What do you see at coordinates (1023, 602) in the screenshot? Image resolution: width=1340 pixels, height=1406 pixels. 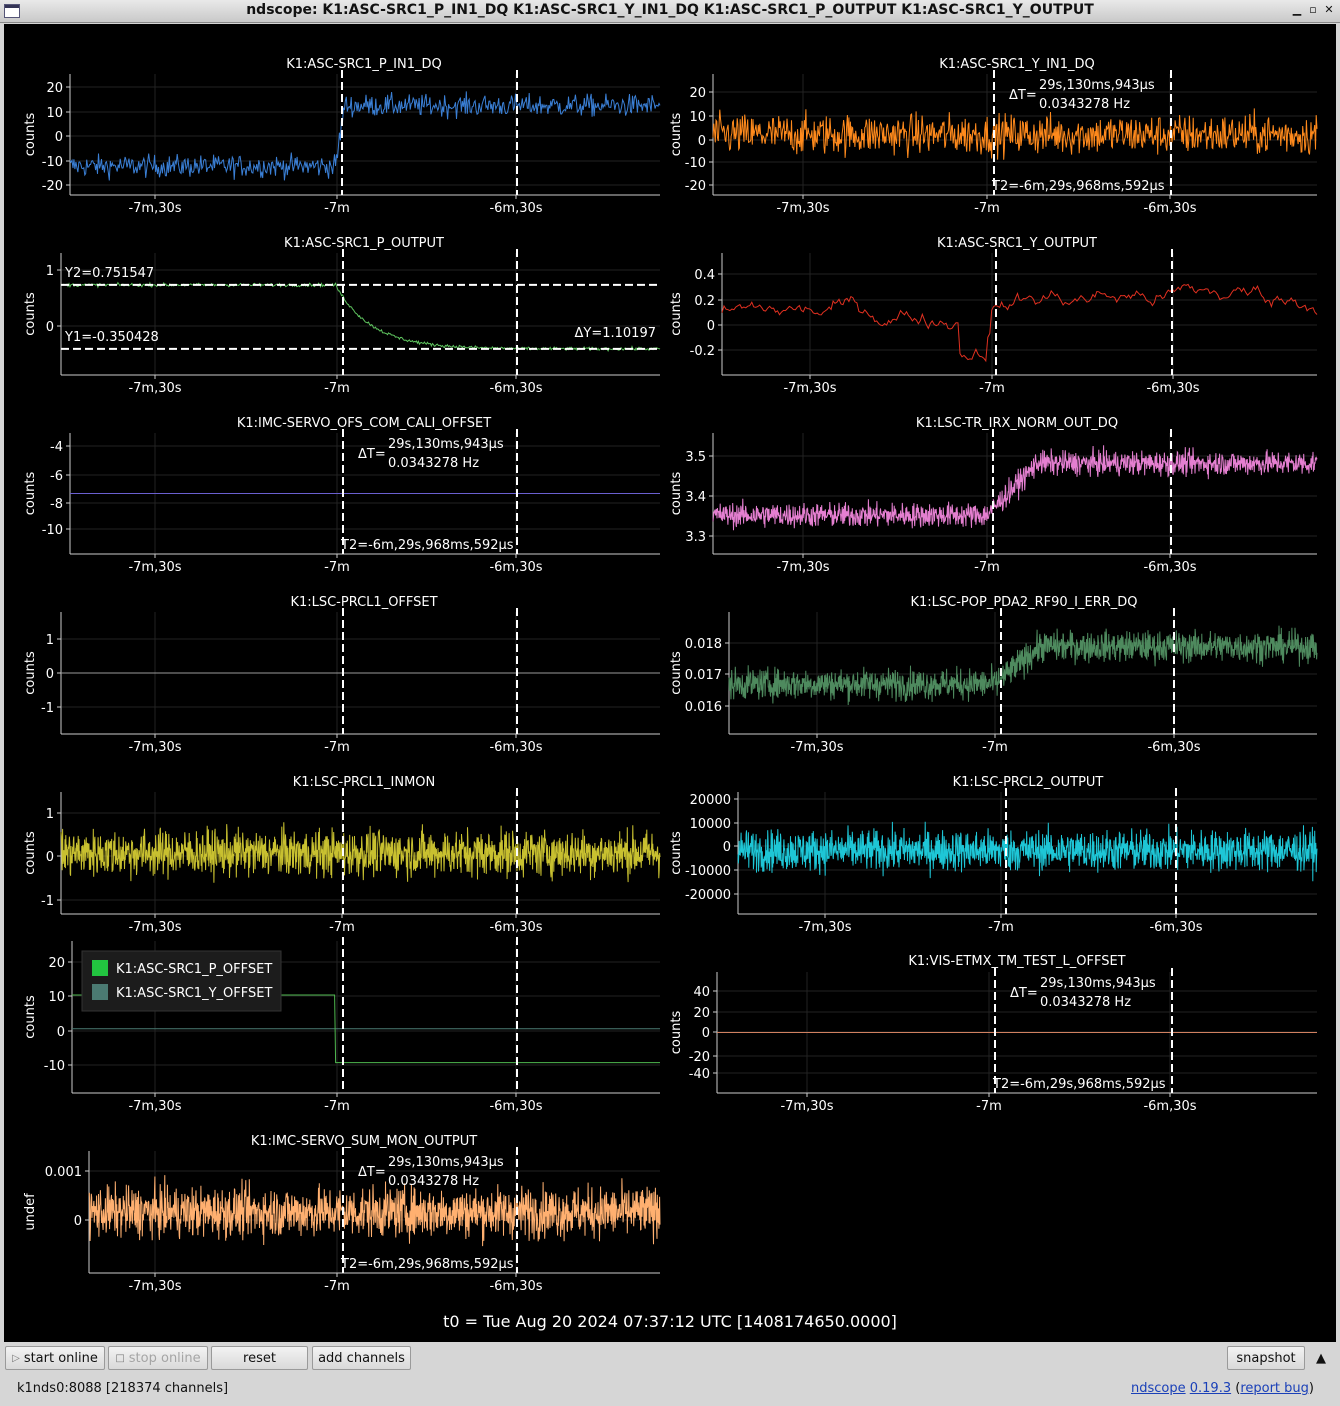 I see `plot-title: K1:LSC-POP_PDA2_RF90_I_ERR_DQ` at bounding box center [1023, 602].